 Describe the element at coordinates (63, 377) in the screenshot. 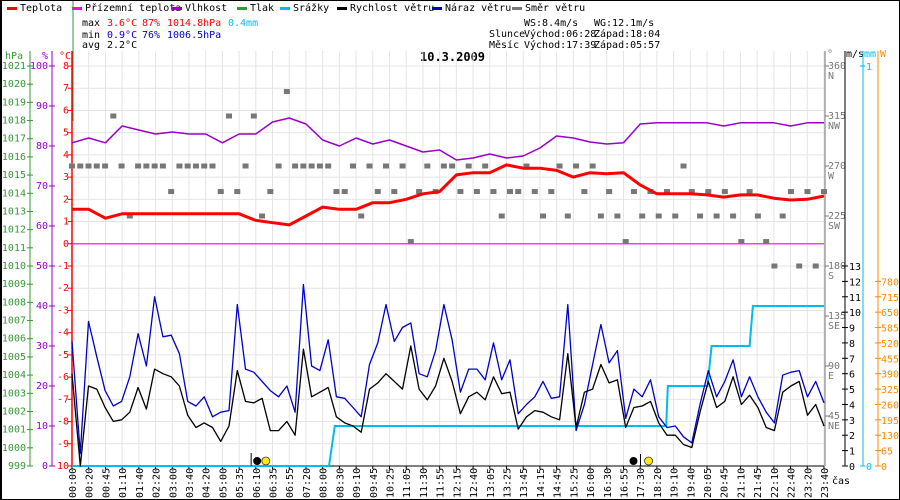

I see `temp-tick-label: -6` at that location.